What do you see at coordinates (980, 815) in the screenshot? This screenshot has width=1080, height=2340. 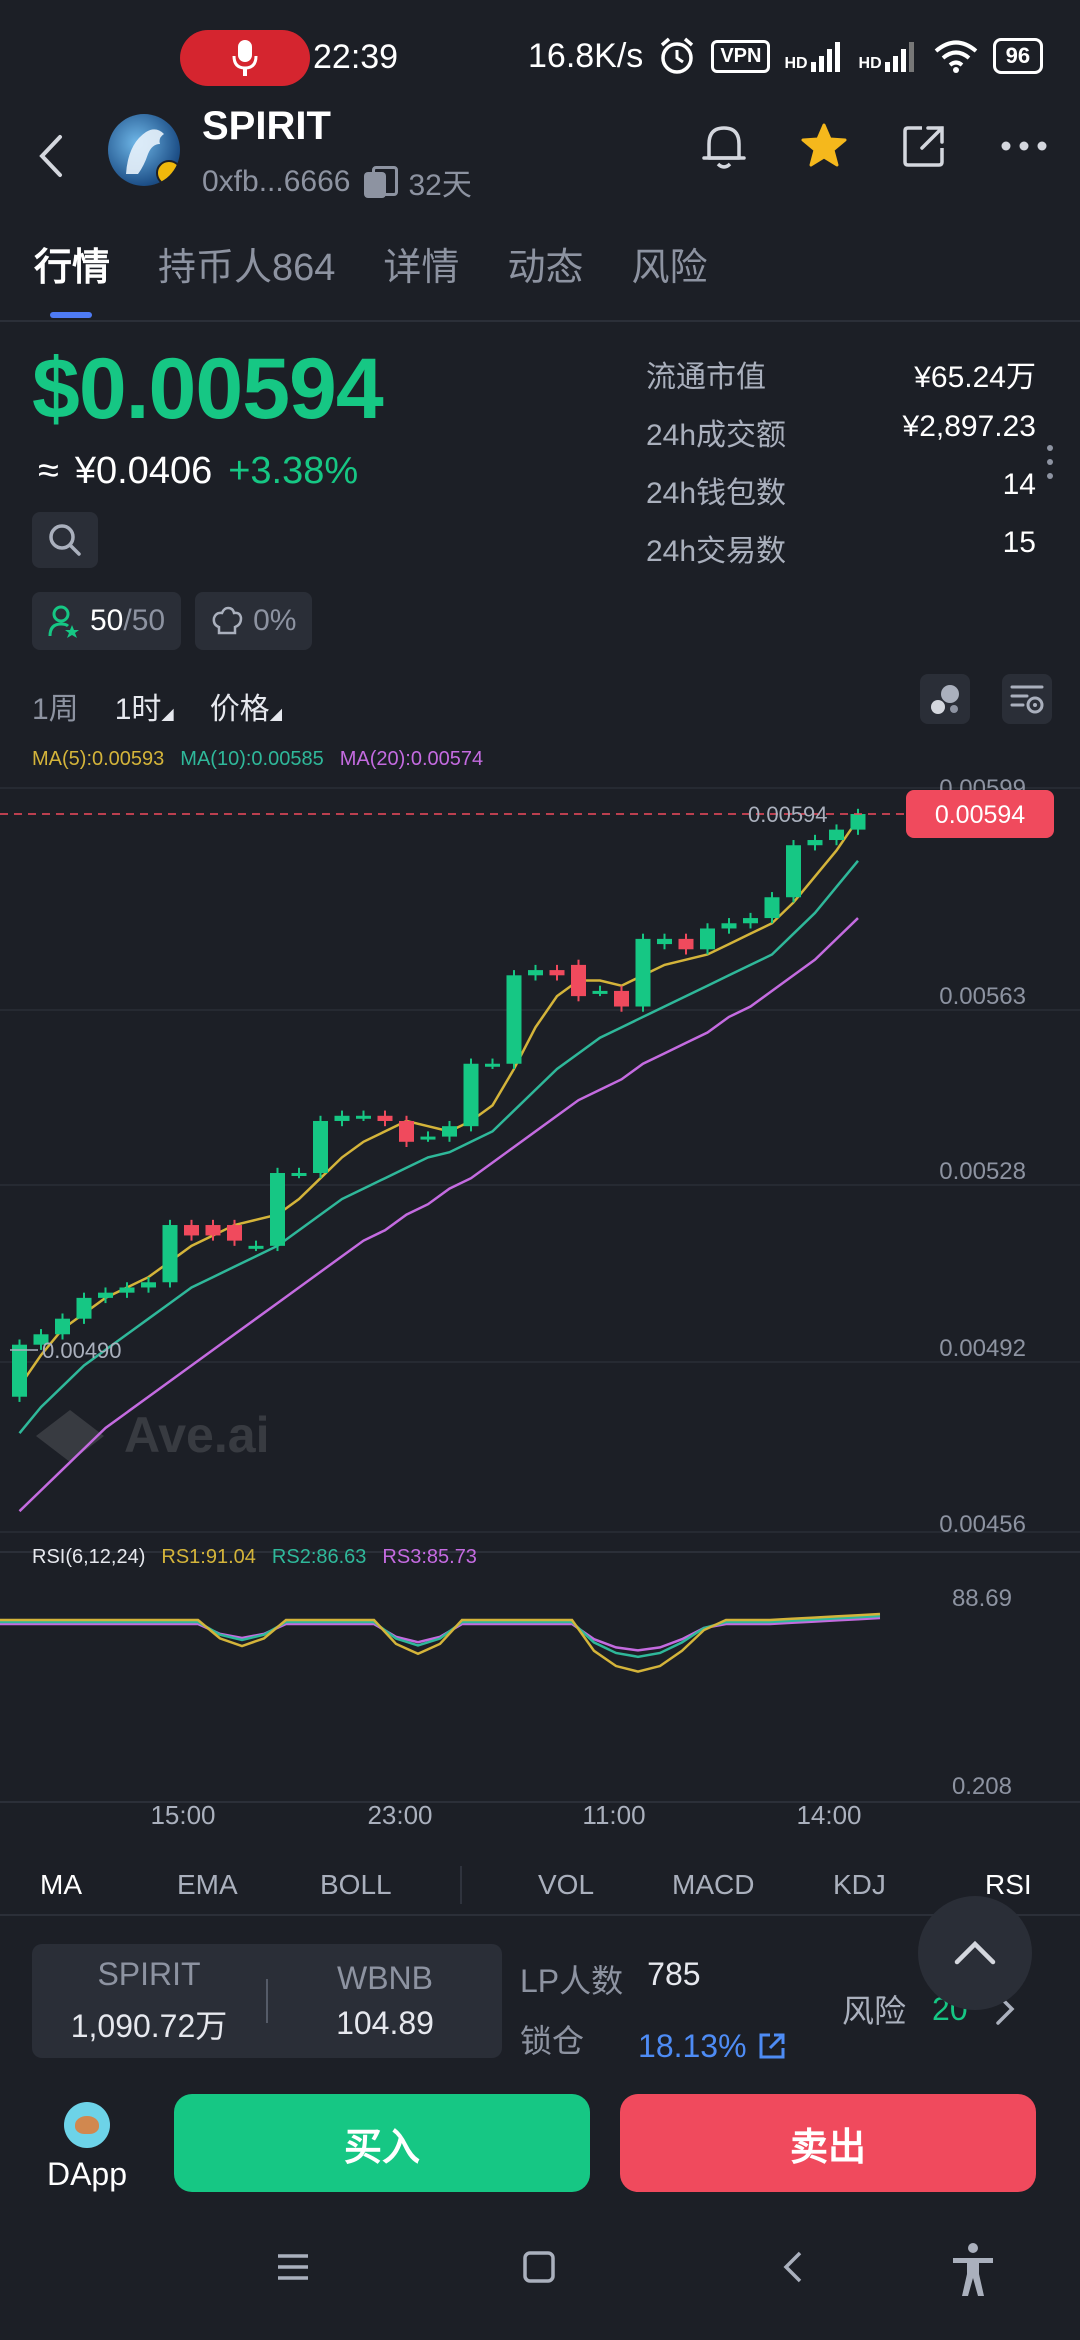 I see `current-price-value: 0.00594` at bounding box center [980, 815].